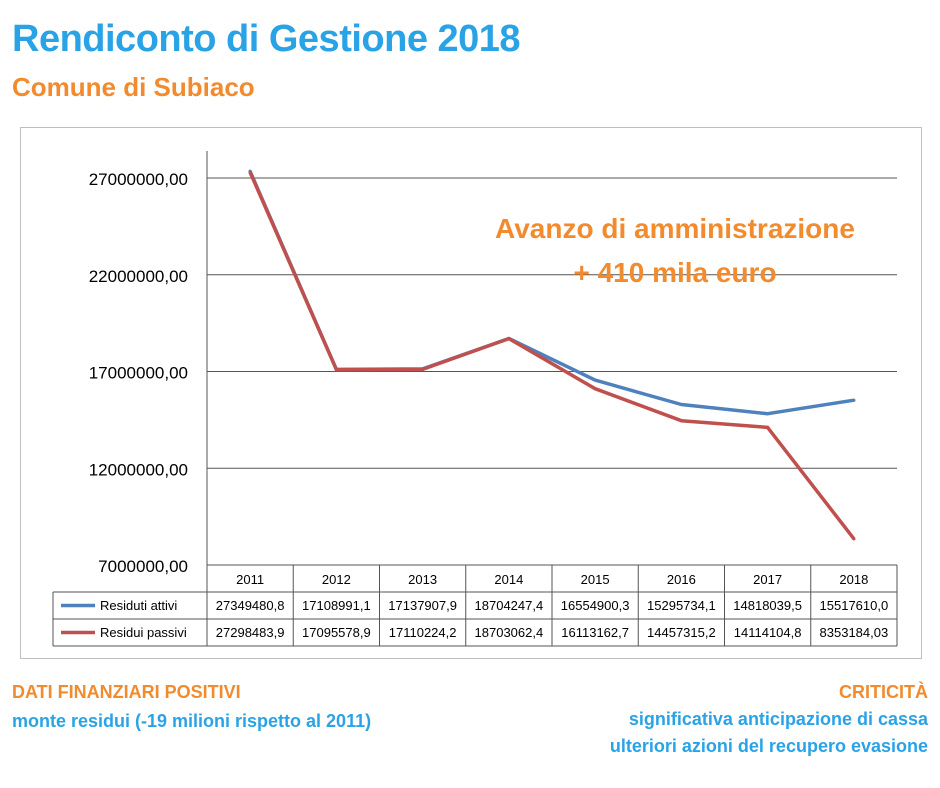 This screenshot has height=788, width=940. What do you see at coordinates (508, 579) in the screenshot?
I see `x-tick-label: 2014` at bounding box center [508, 579].